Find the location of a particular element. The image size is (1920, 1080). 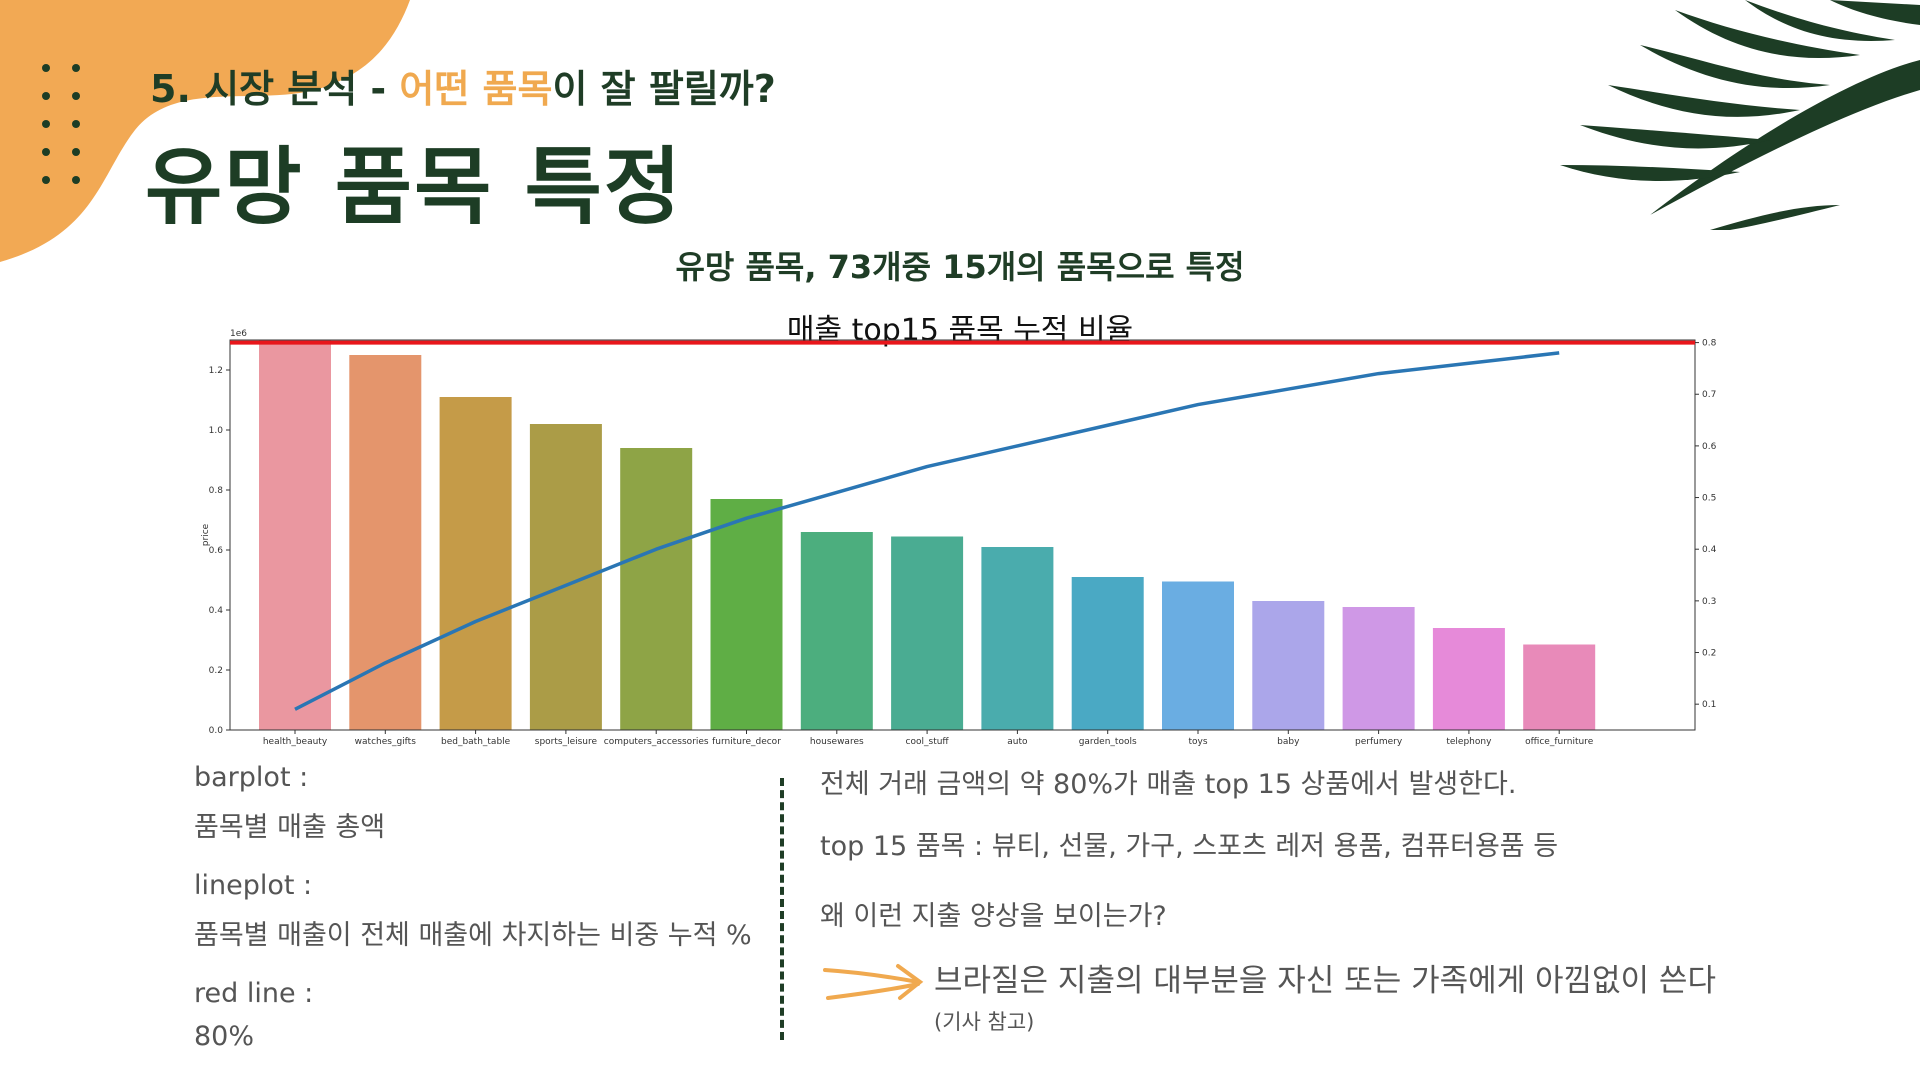

bar-telephony is located at coordinates (1468, 679).